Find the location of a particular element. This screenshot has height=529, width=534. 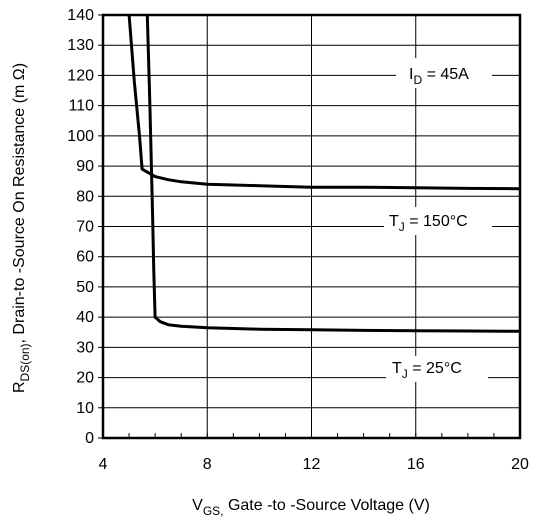

y-tick-label: 40 is located at coordinates (85, 317).